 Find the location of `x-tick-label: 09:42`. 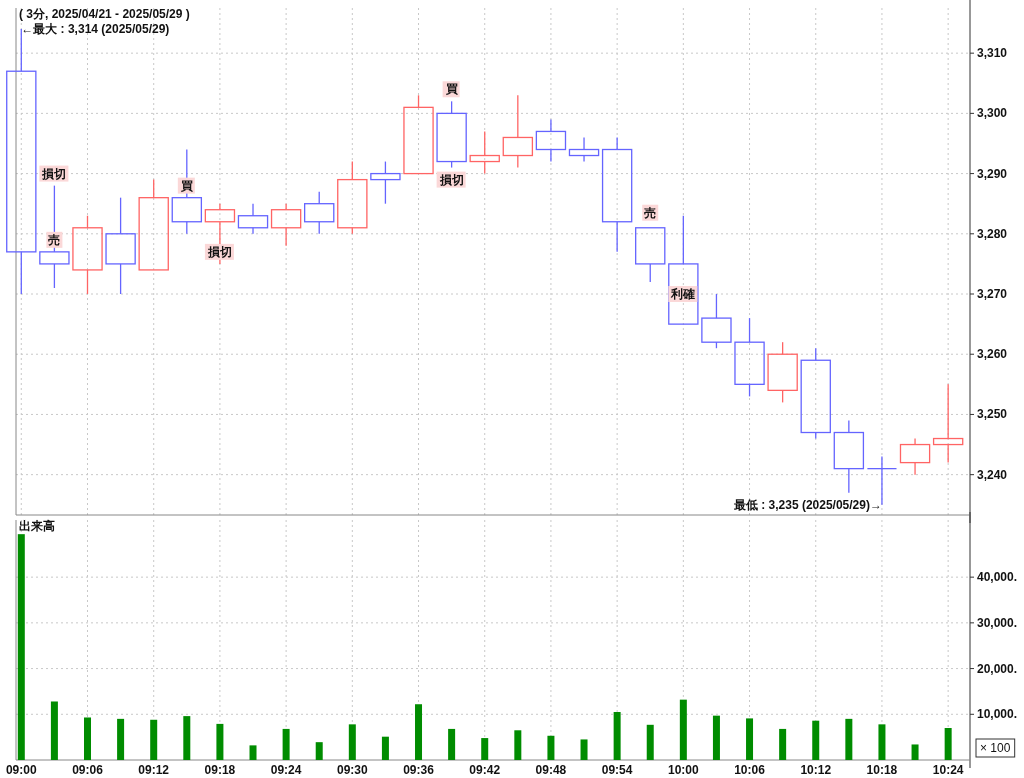

x-tick-label: 09:42 is located at coordinates (485, 770).